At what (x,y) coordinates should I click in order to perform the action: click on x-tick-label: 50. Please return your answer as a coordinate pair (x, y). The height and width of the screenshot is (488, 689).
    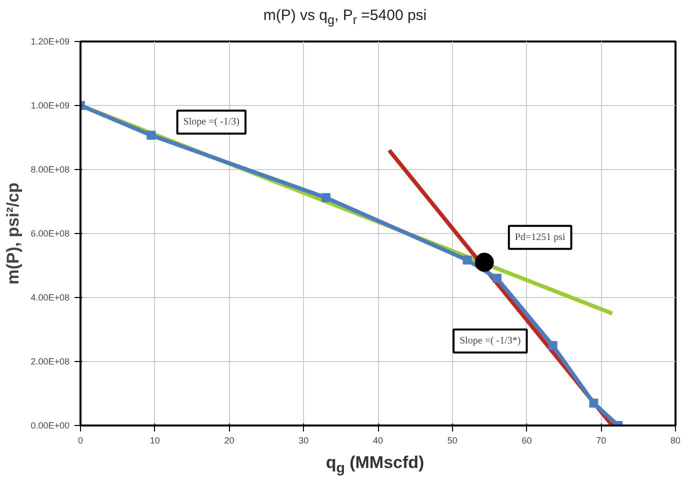
    Looking at the image, I should click on (452, 441).